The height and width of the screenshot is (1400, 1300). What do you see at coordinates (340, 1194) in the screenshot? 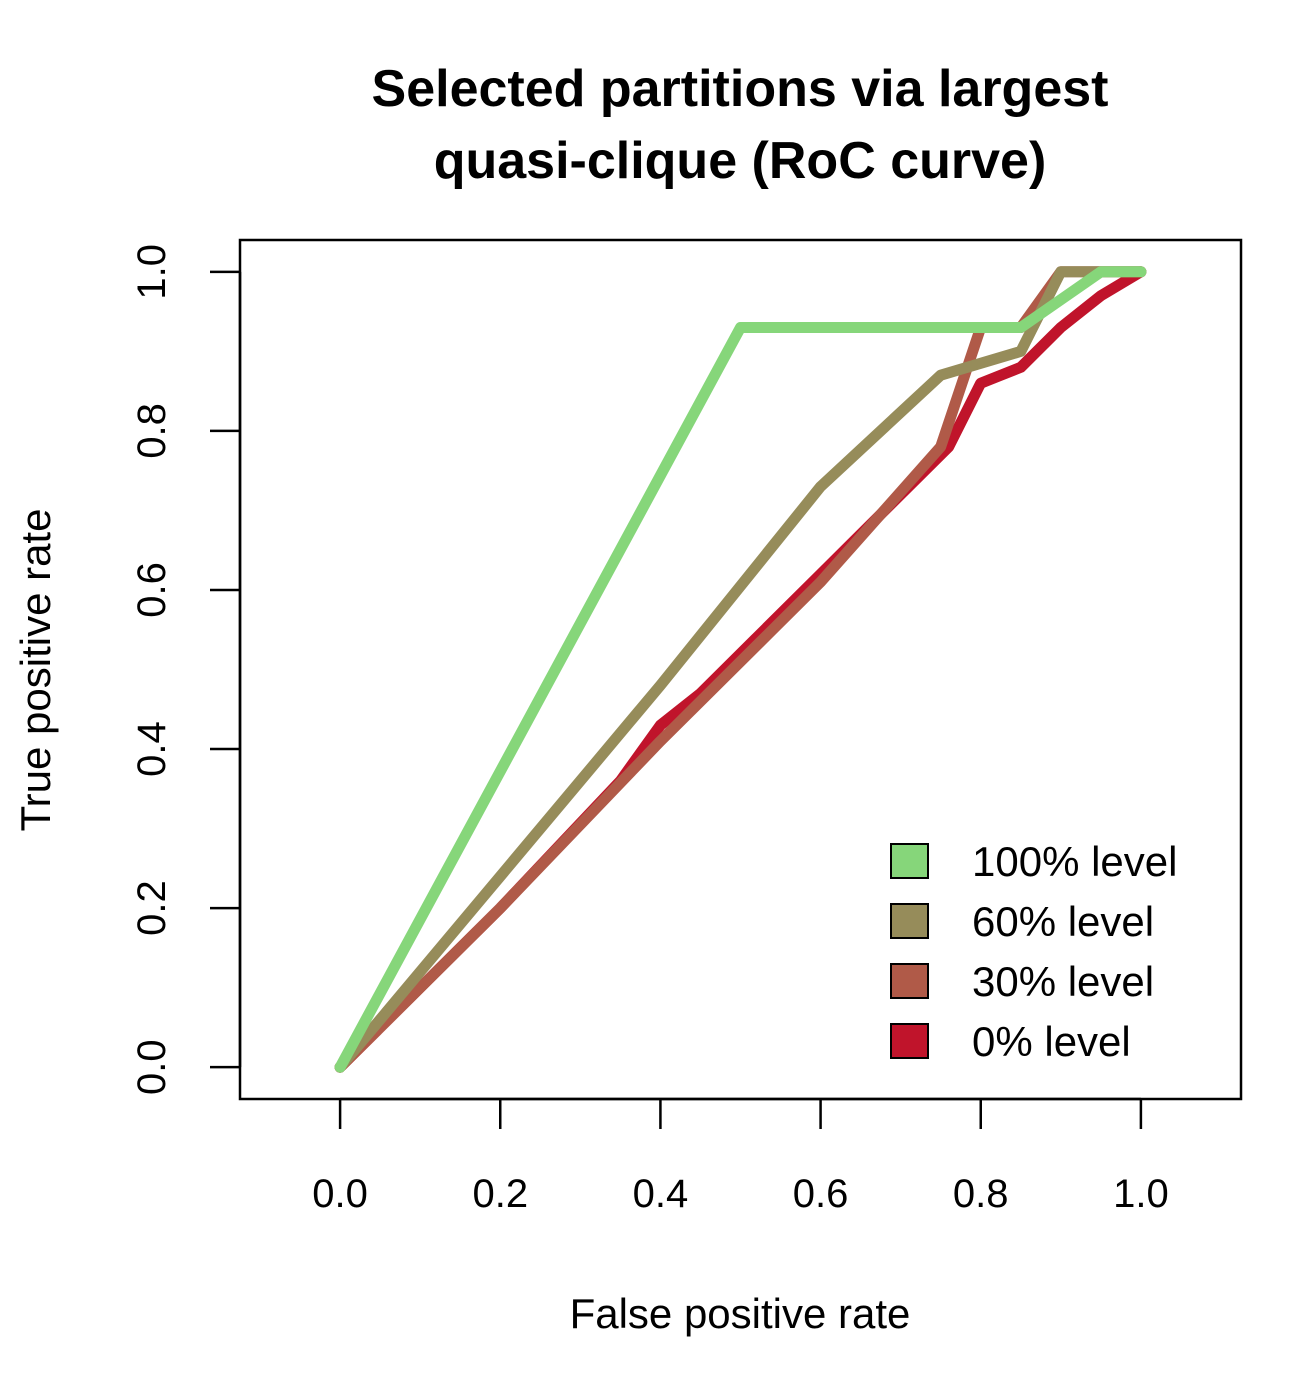
I see `x-tick-label: 0.0` at bounding box center [340, 1194].